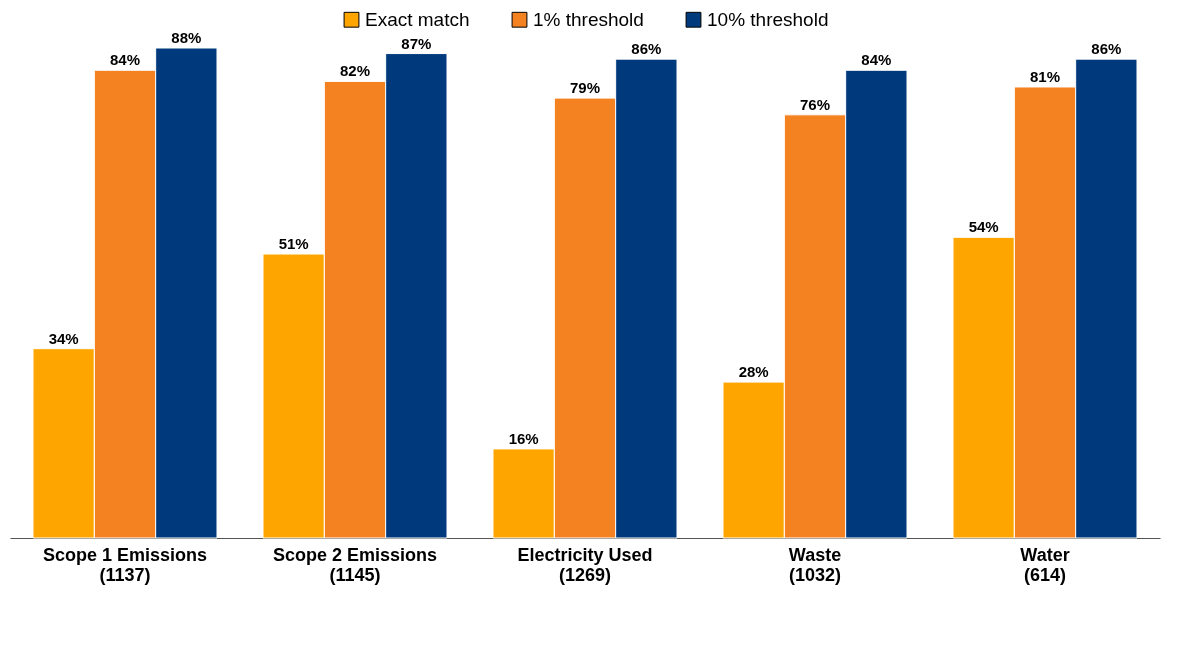  Describe the element at coordinates (1045, 564) in the screenshot. I see `x-tick-label: Water (614)` at that location.